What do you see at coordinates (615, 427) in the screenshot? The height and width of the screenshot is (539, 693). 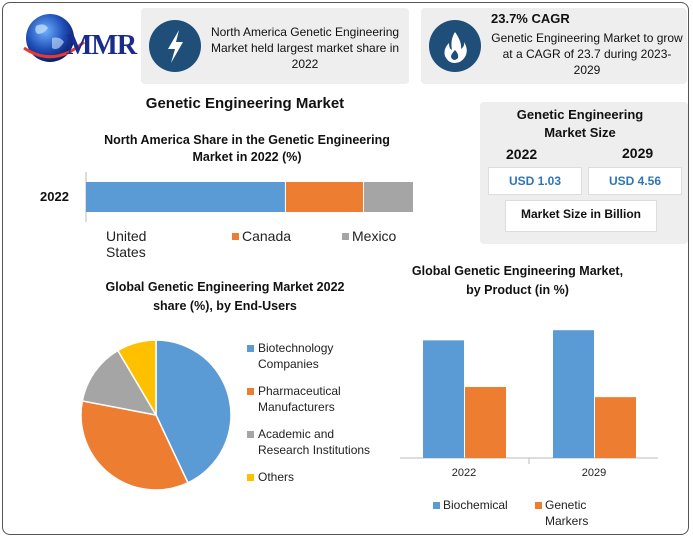 I see `chart3-bar-genetic-markers-2029` at bounding box center [615, 427].